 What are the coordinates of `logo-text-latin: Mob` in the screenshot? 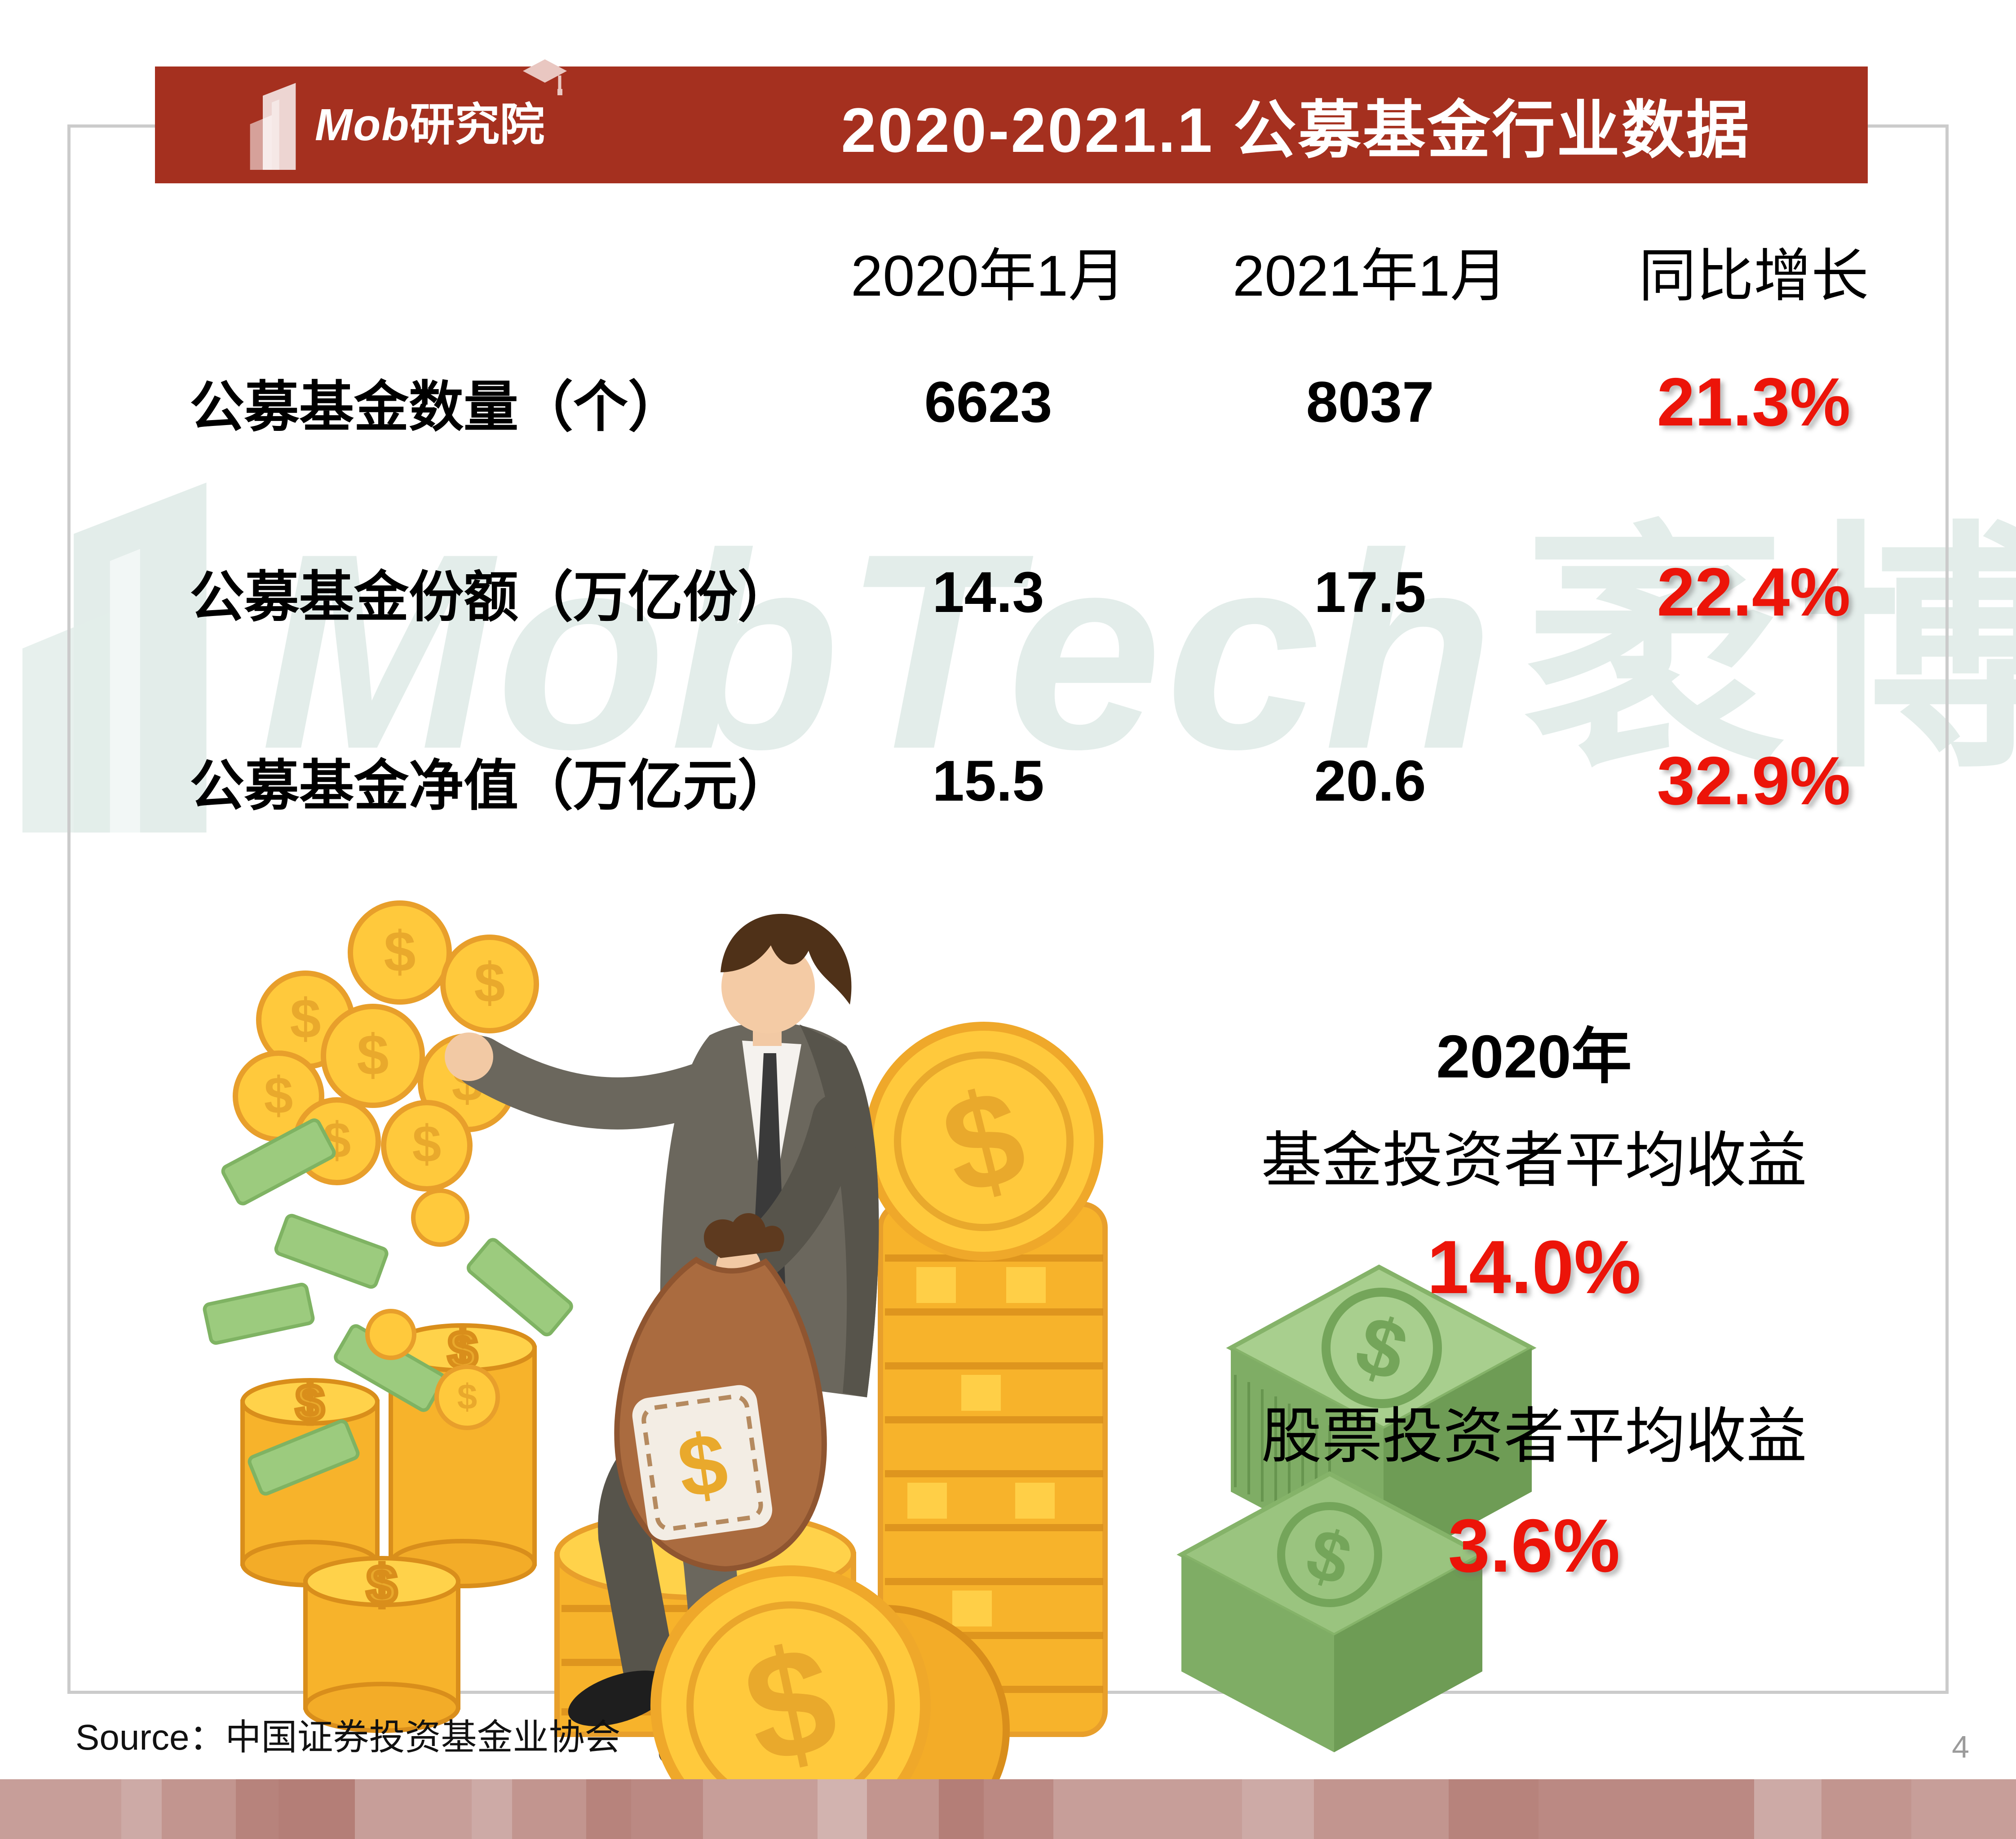 It's located at (363, 125).